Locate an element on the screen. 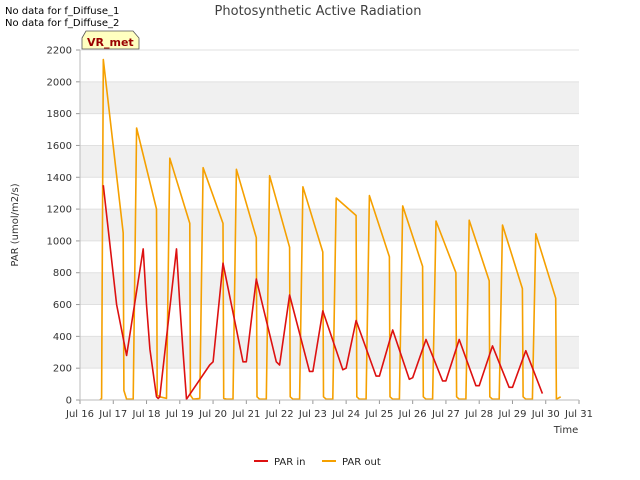 The image size is (640, 480). x-tick-label: Jul 23 is located at coordinates (312, 414).